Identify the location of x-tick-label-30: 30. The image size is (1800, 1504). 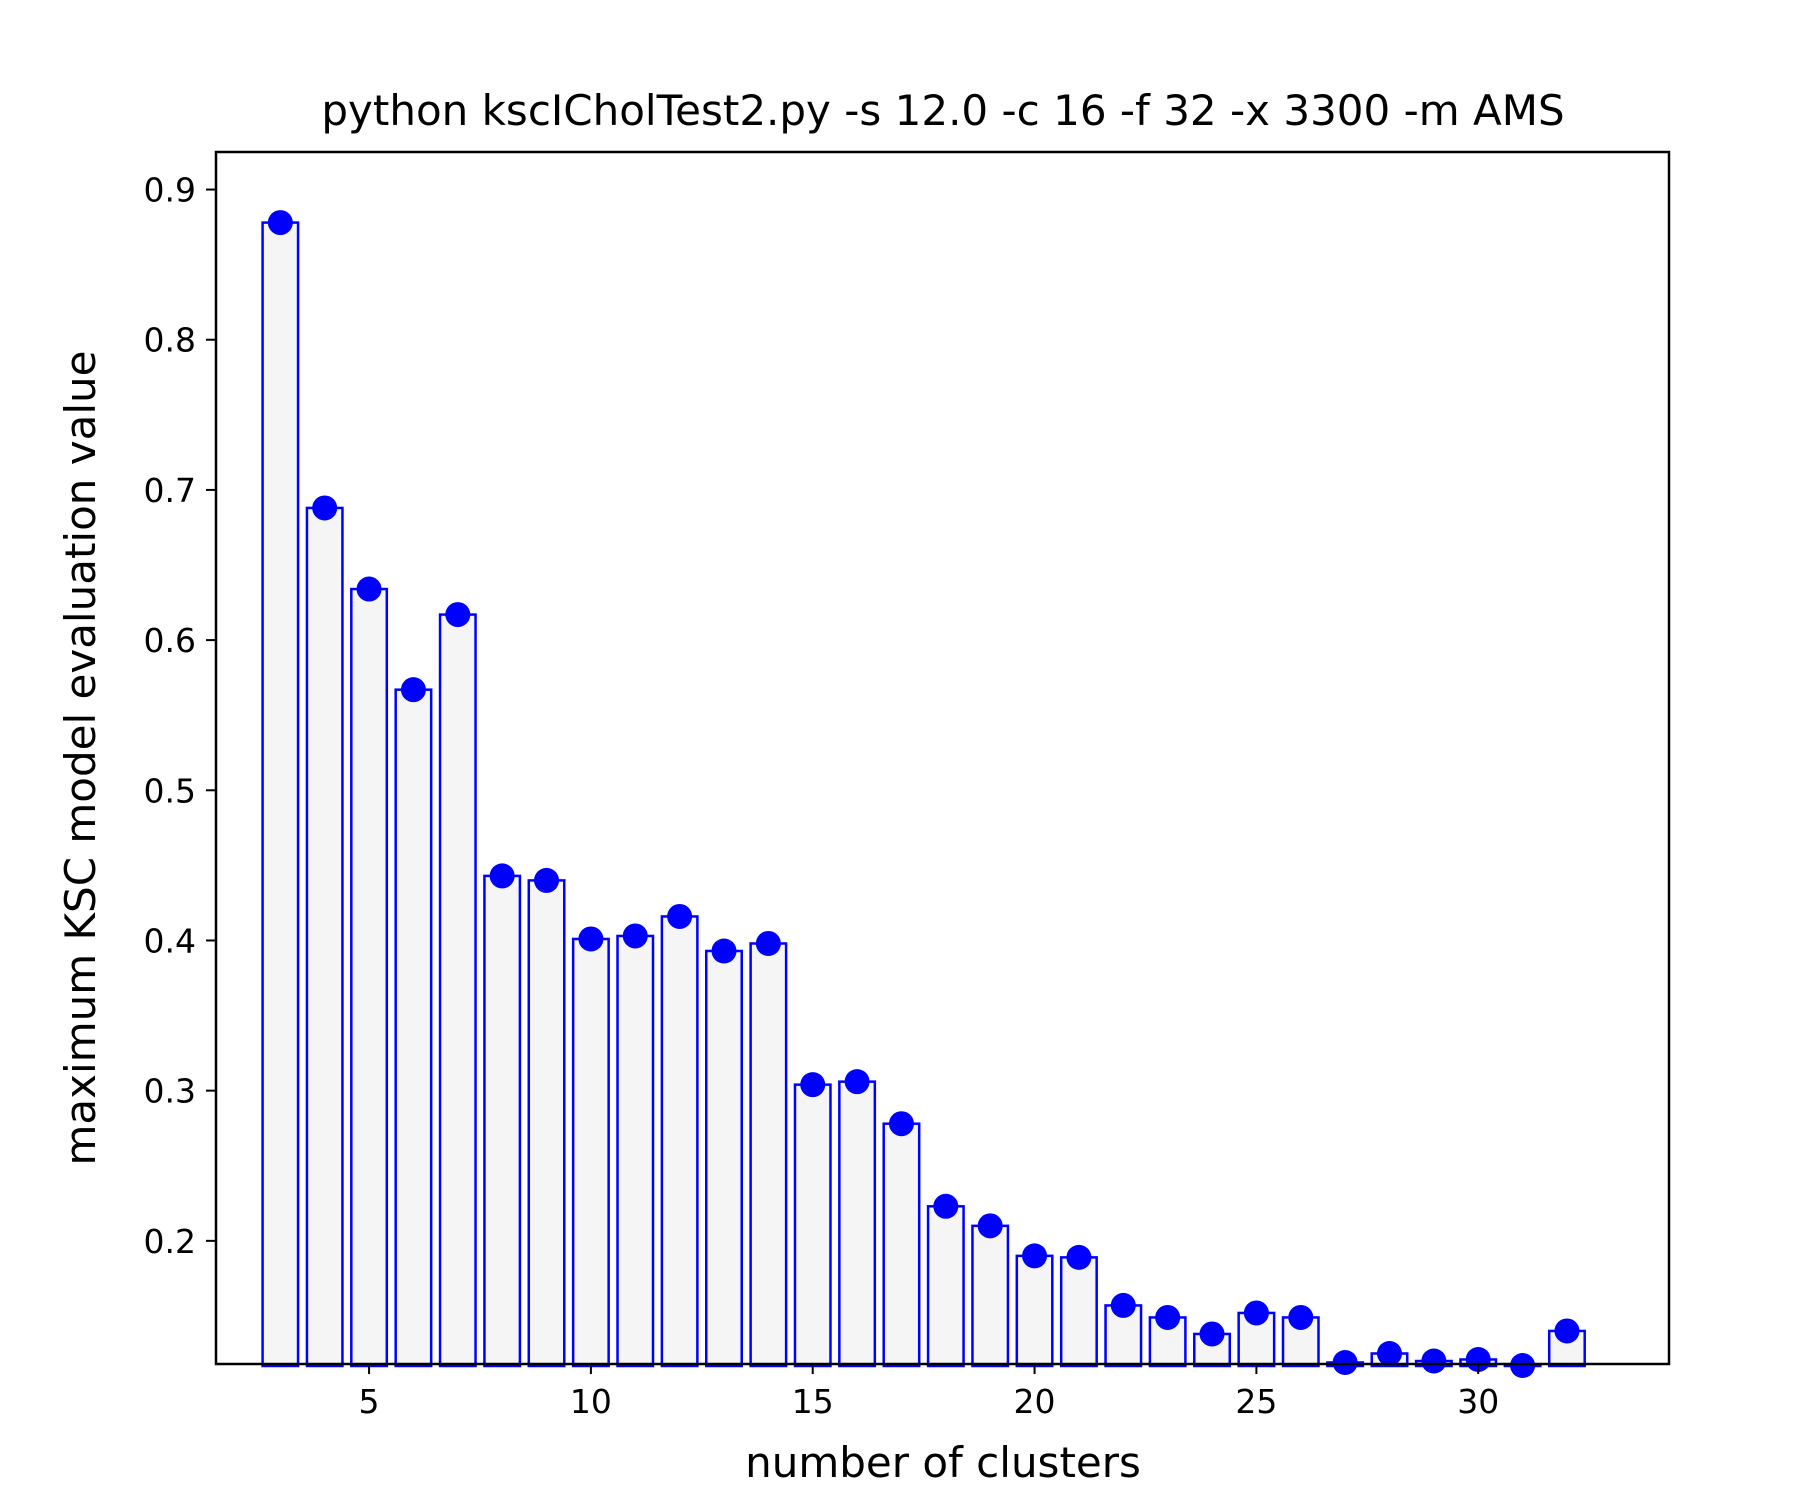
(1478, 1401).